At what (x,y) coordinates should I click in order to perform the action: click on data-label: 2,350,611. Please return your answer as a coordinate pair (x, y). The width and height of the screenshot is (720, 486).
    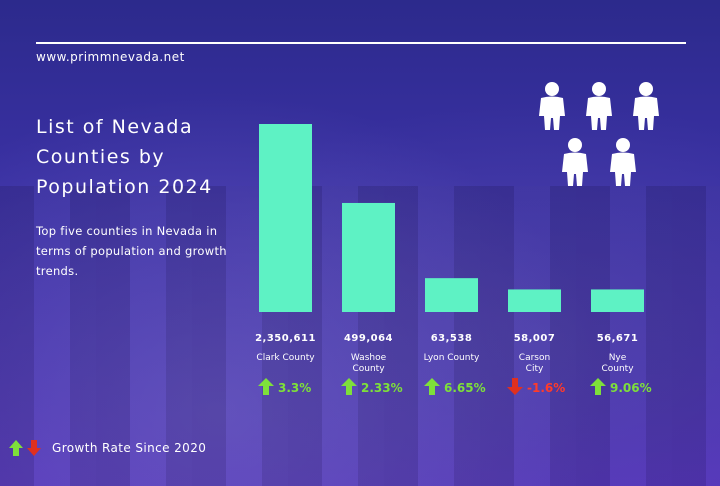
    Looking at the image, I should click on (285, 338).